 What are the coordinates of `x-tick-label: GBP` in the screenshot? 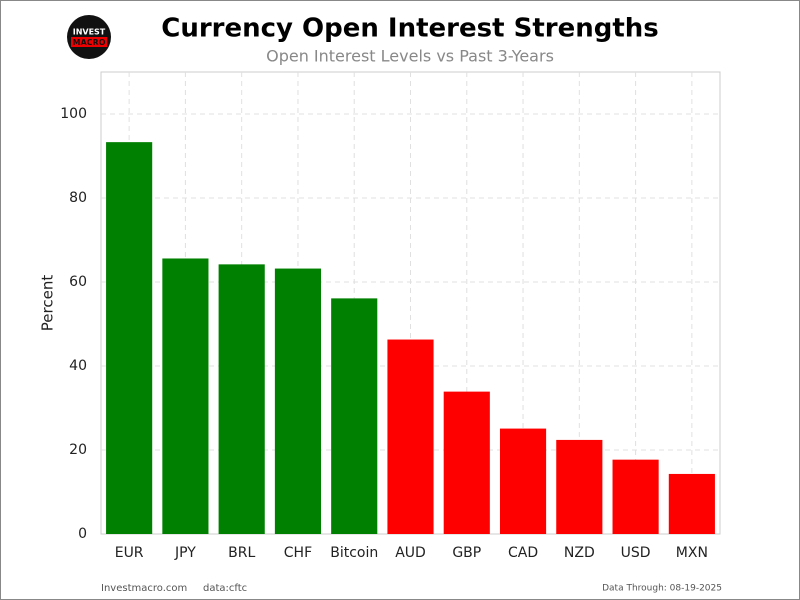 It's located at (466, 553).